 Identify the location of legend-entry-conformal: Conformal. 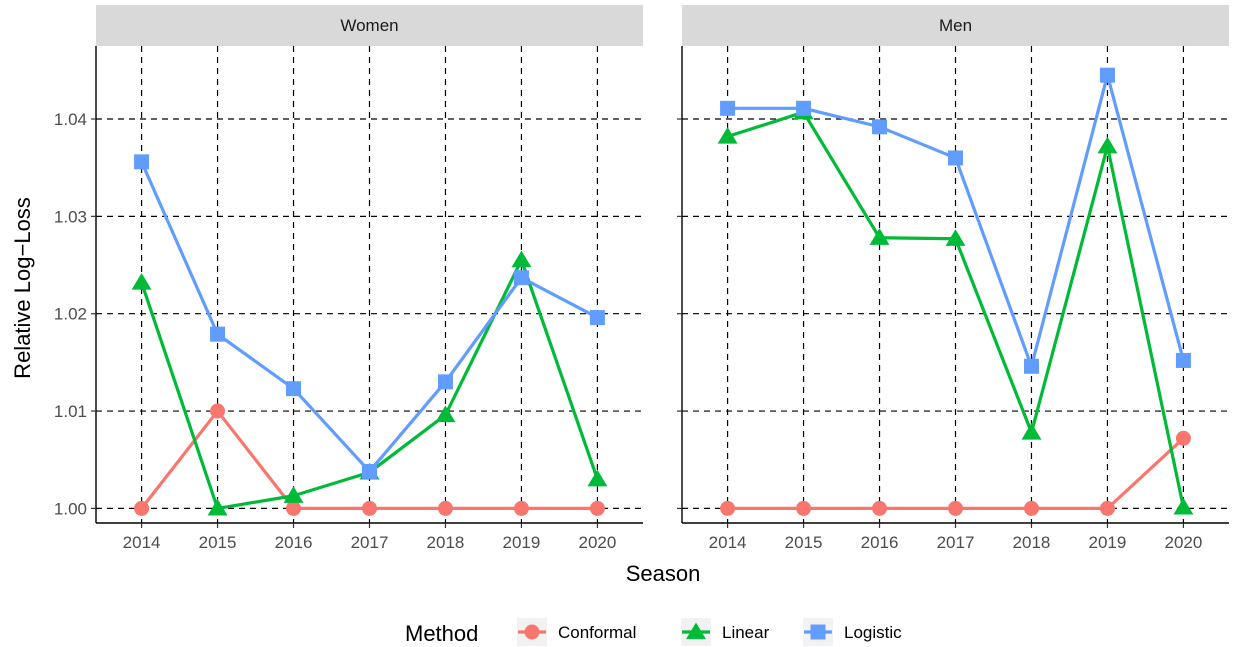
(576, 632).